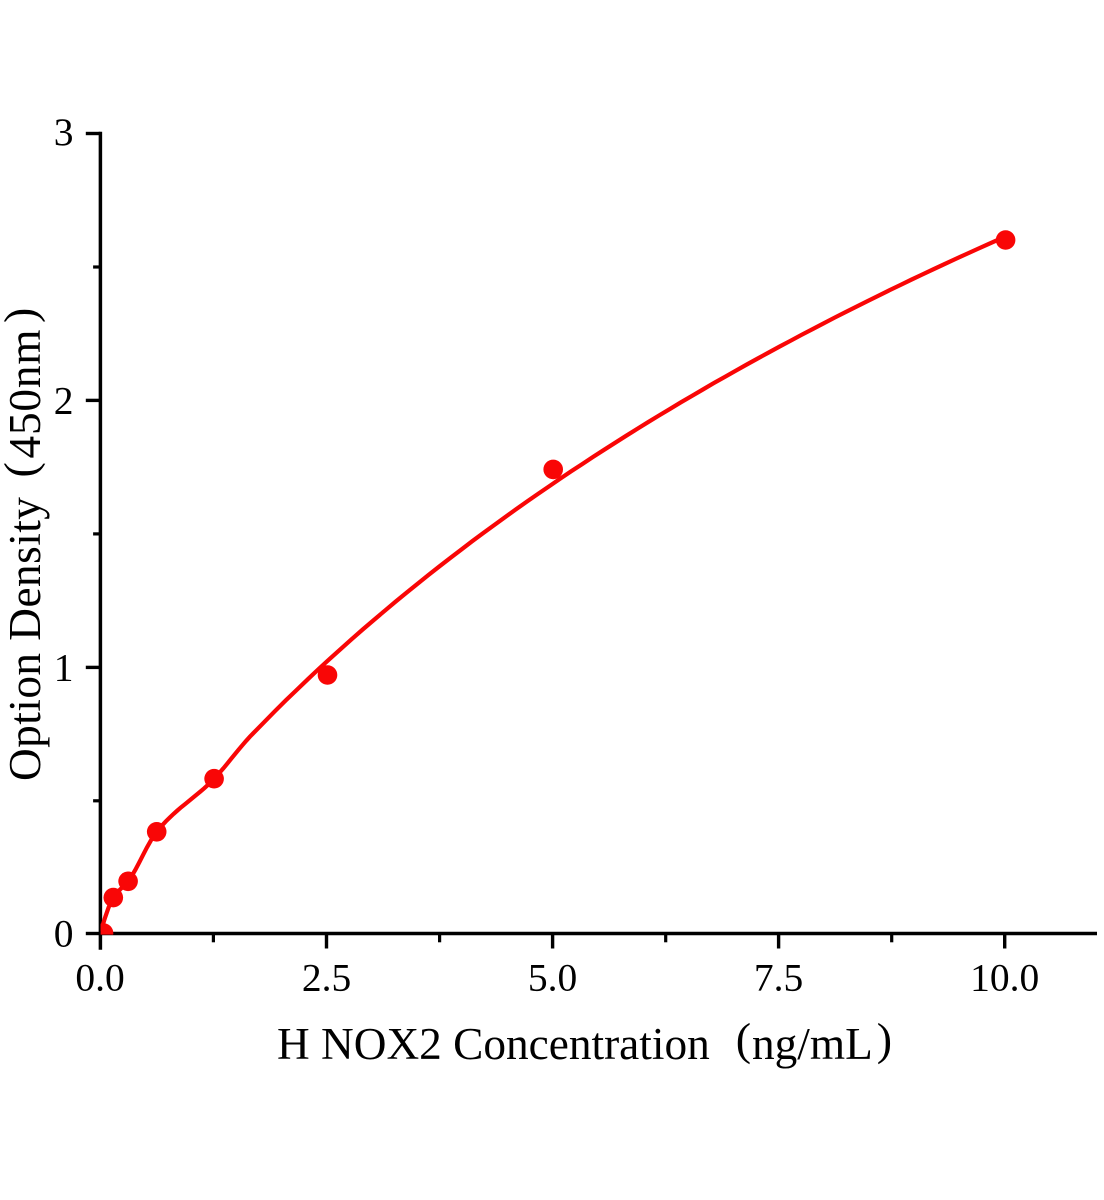 Image resolution: width=1104 pixels, height=1200 pixels. I want to click on svg-text: 450nm, so click(25, 394).